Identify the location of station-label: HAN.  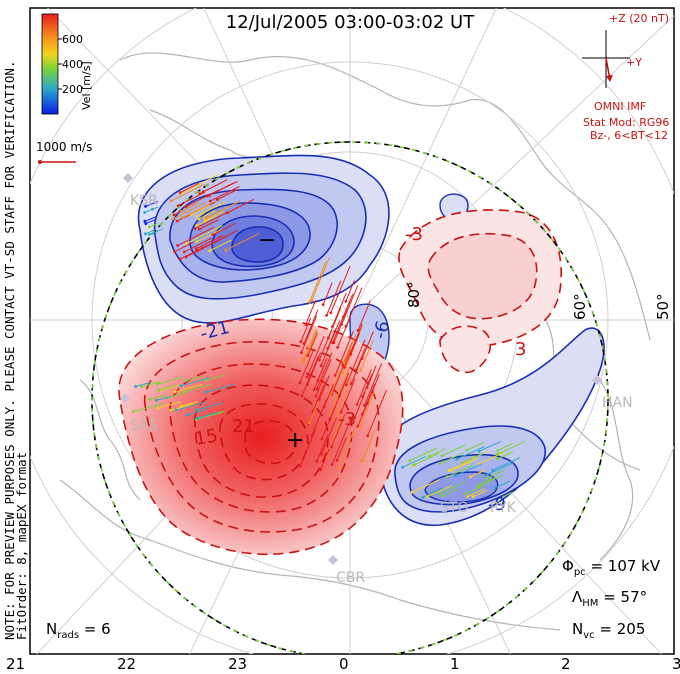
(617, 403).